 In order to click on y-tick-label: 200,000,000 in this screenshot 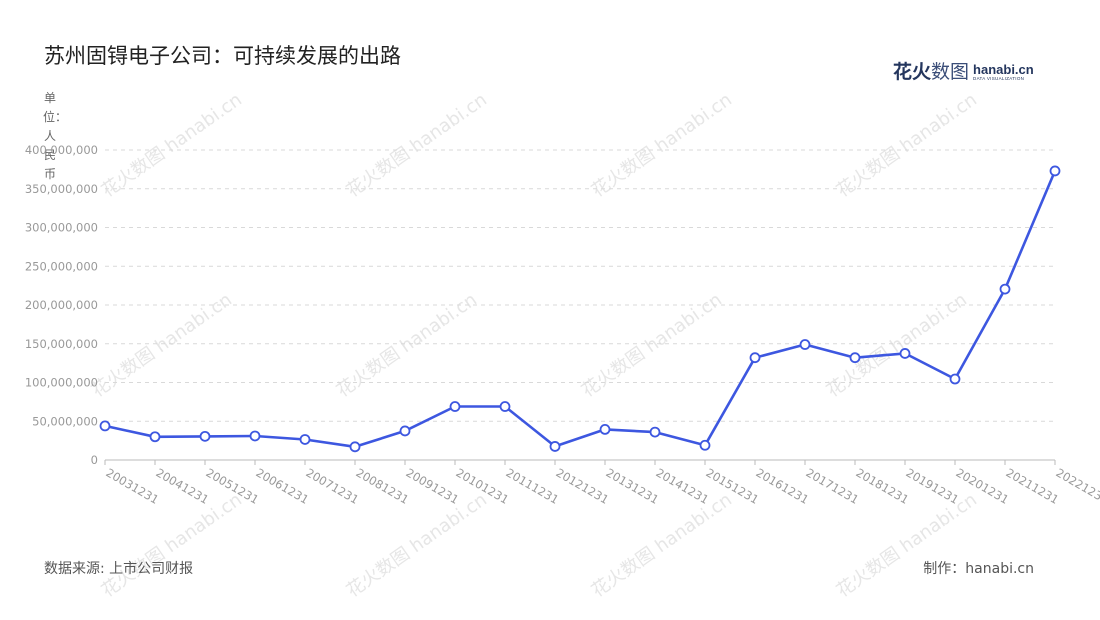, I will do `click(61, 305)`.